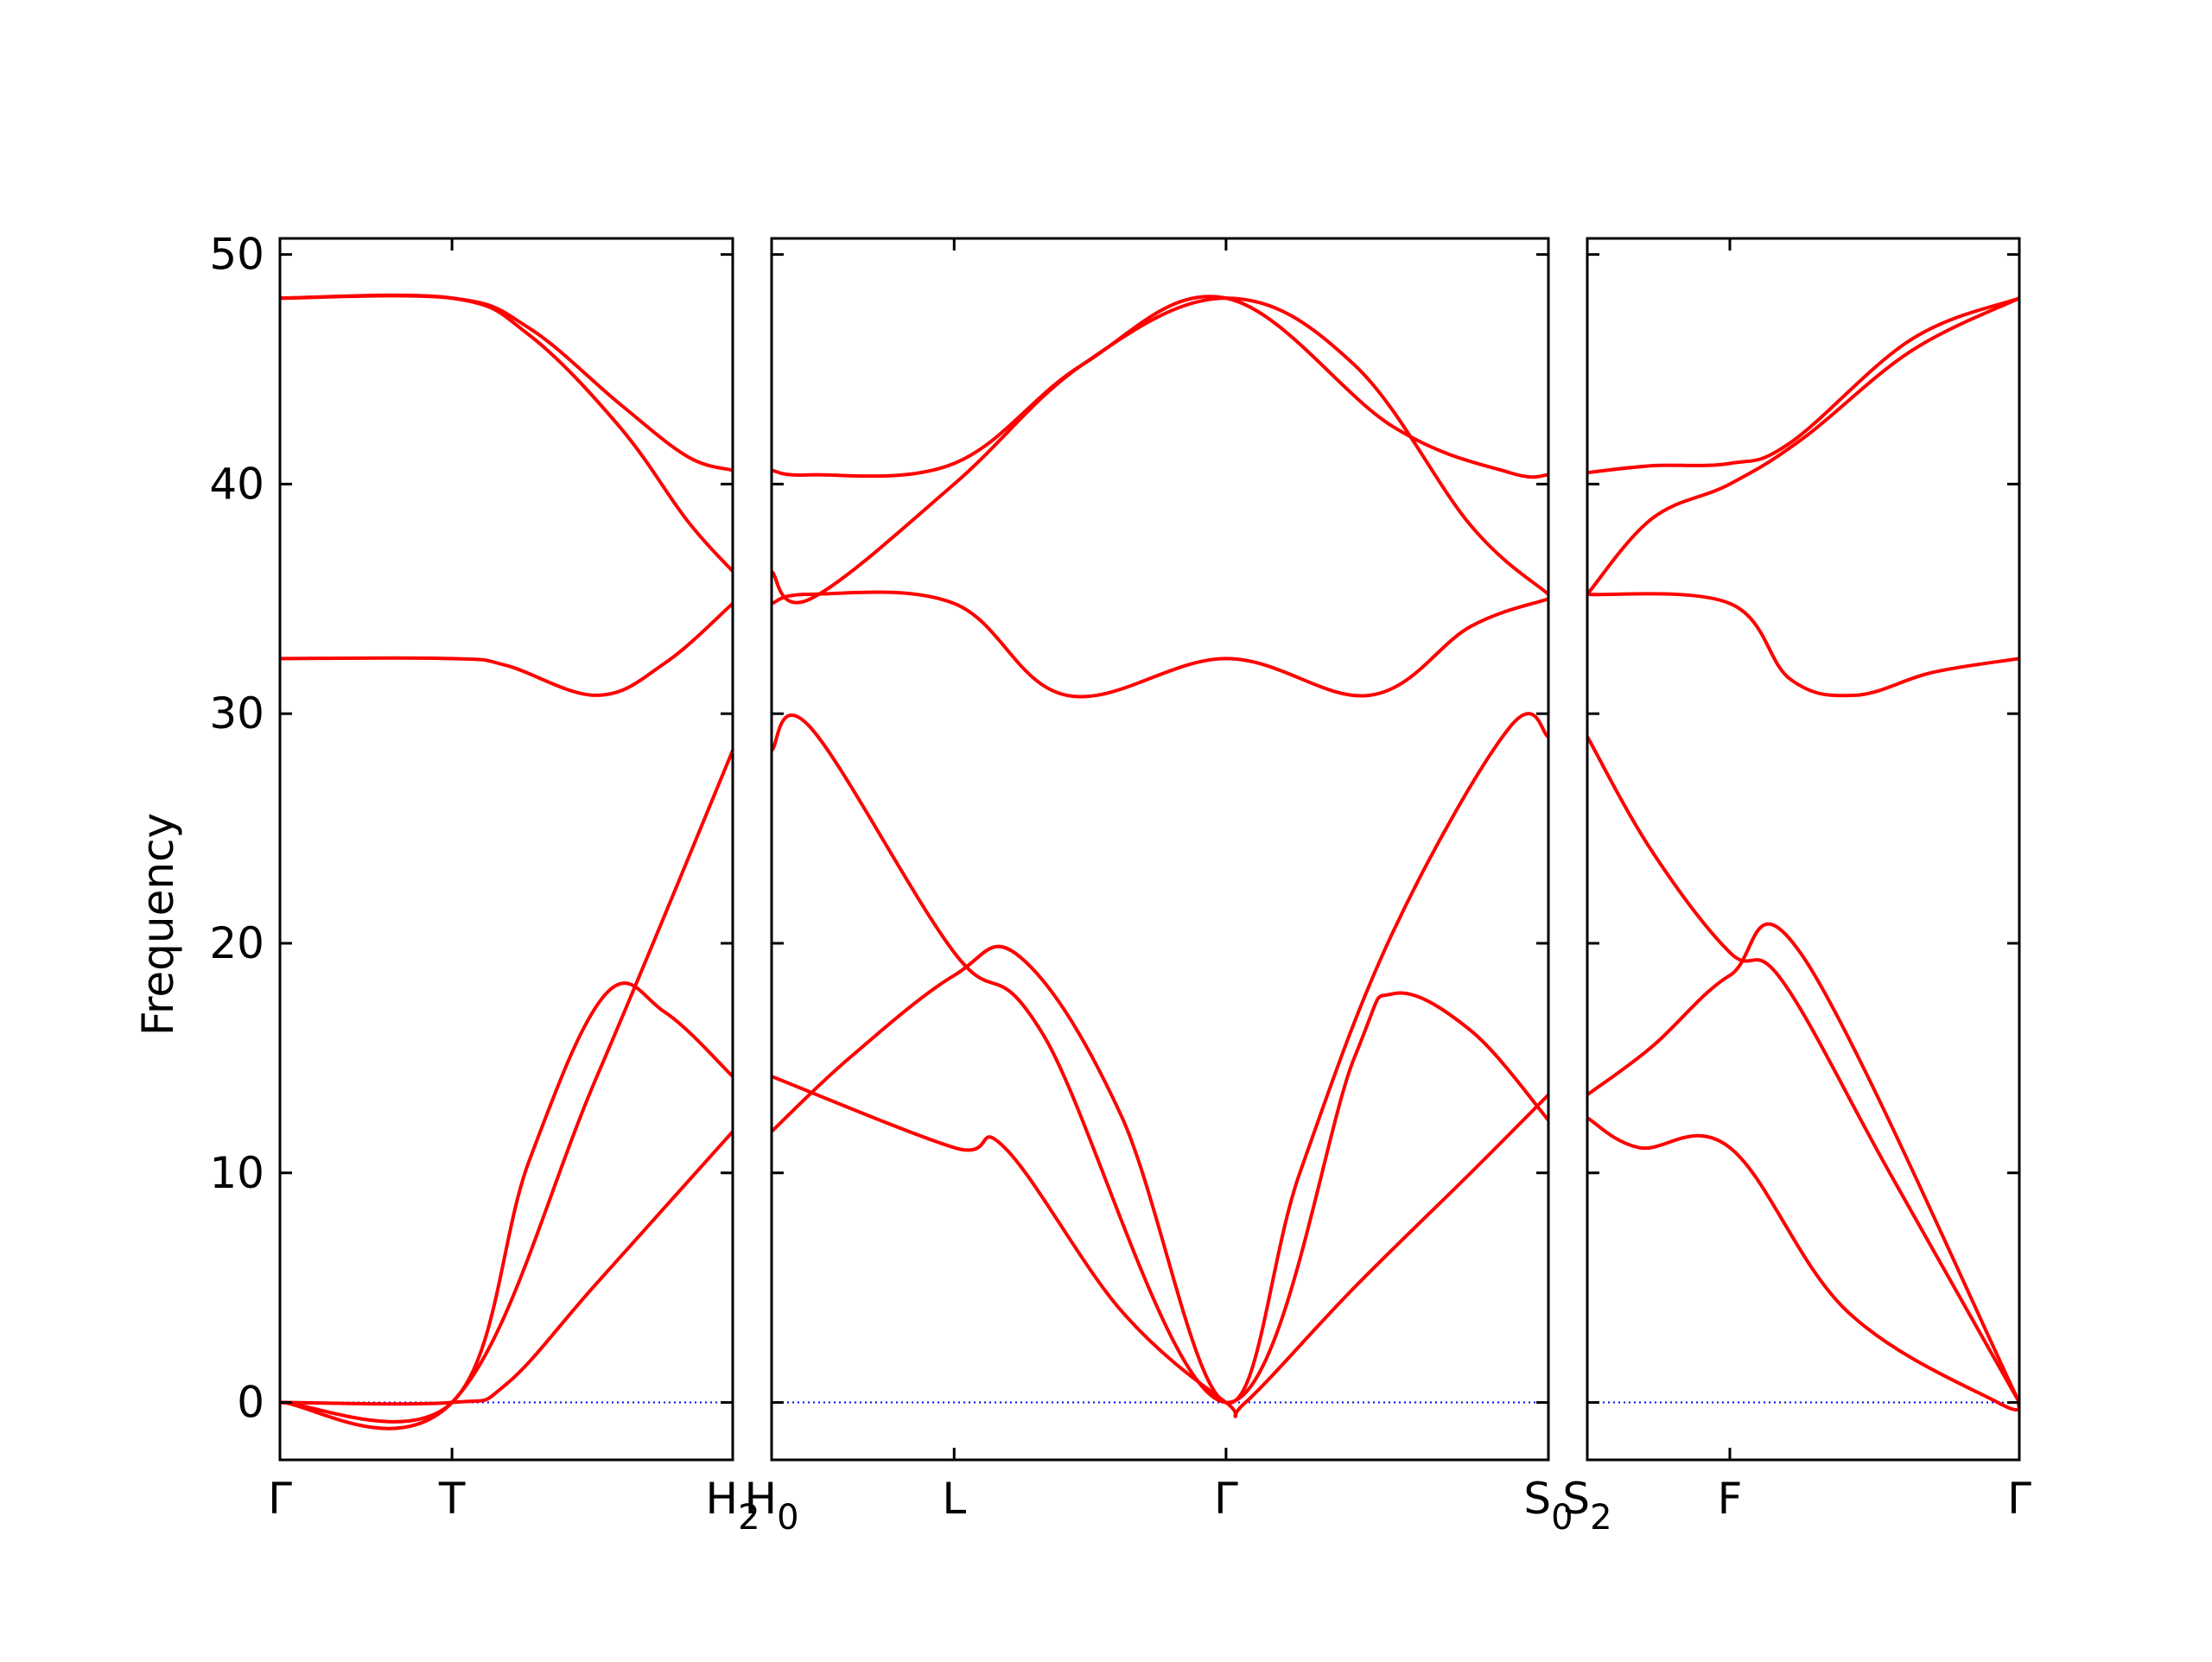 Image resolution: width=2212 pixels, height=1662 pixels. Describe the element at coordinates (236, 713) in the screenshot. I see `y-tick-label: 30` at that location.